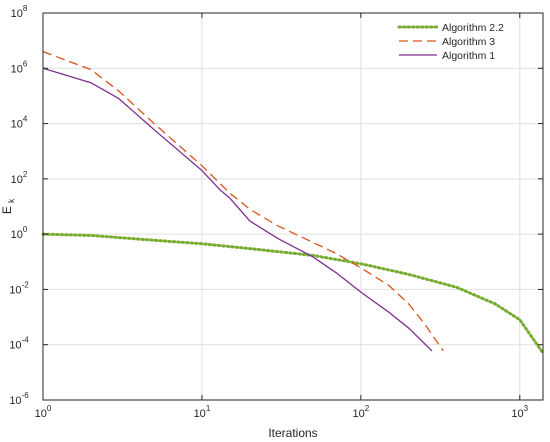 Image resolution: width=550 pixels, height=442 pixels. Describe the element at coordinates (7, 210) in the screenshot. I see `y-axis-label-main: E` at that location.